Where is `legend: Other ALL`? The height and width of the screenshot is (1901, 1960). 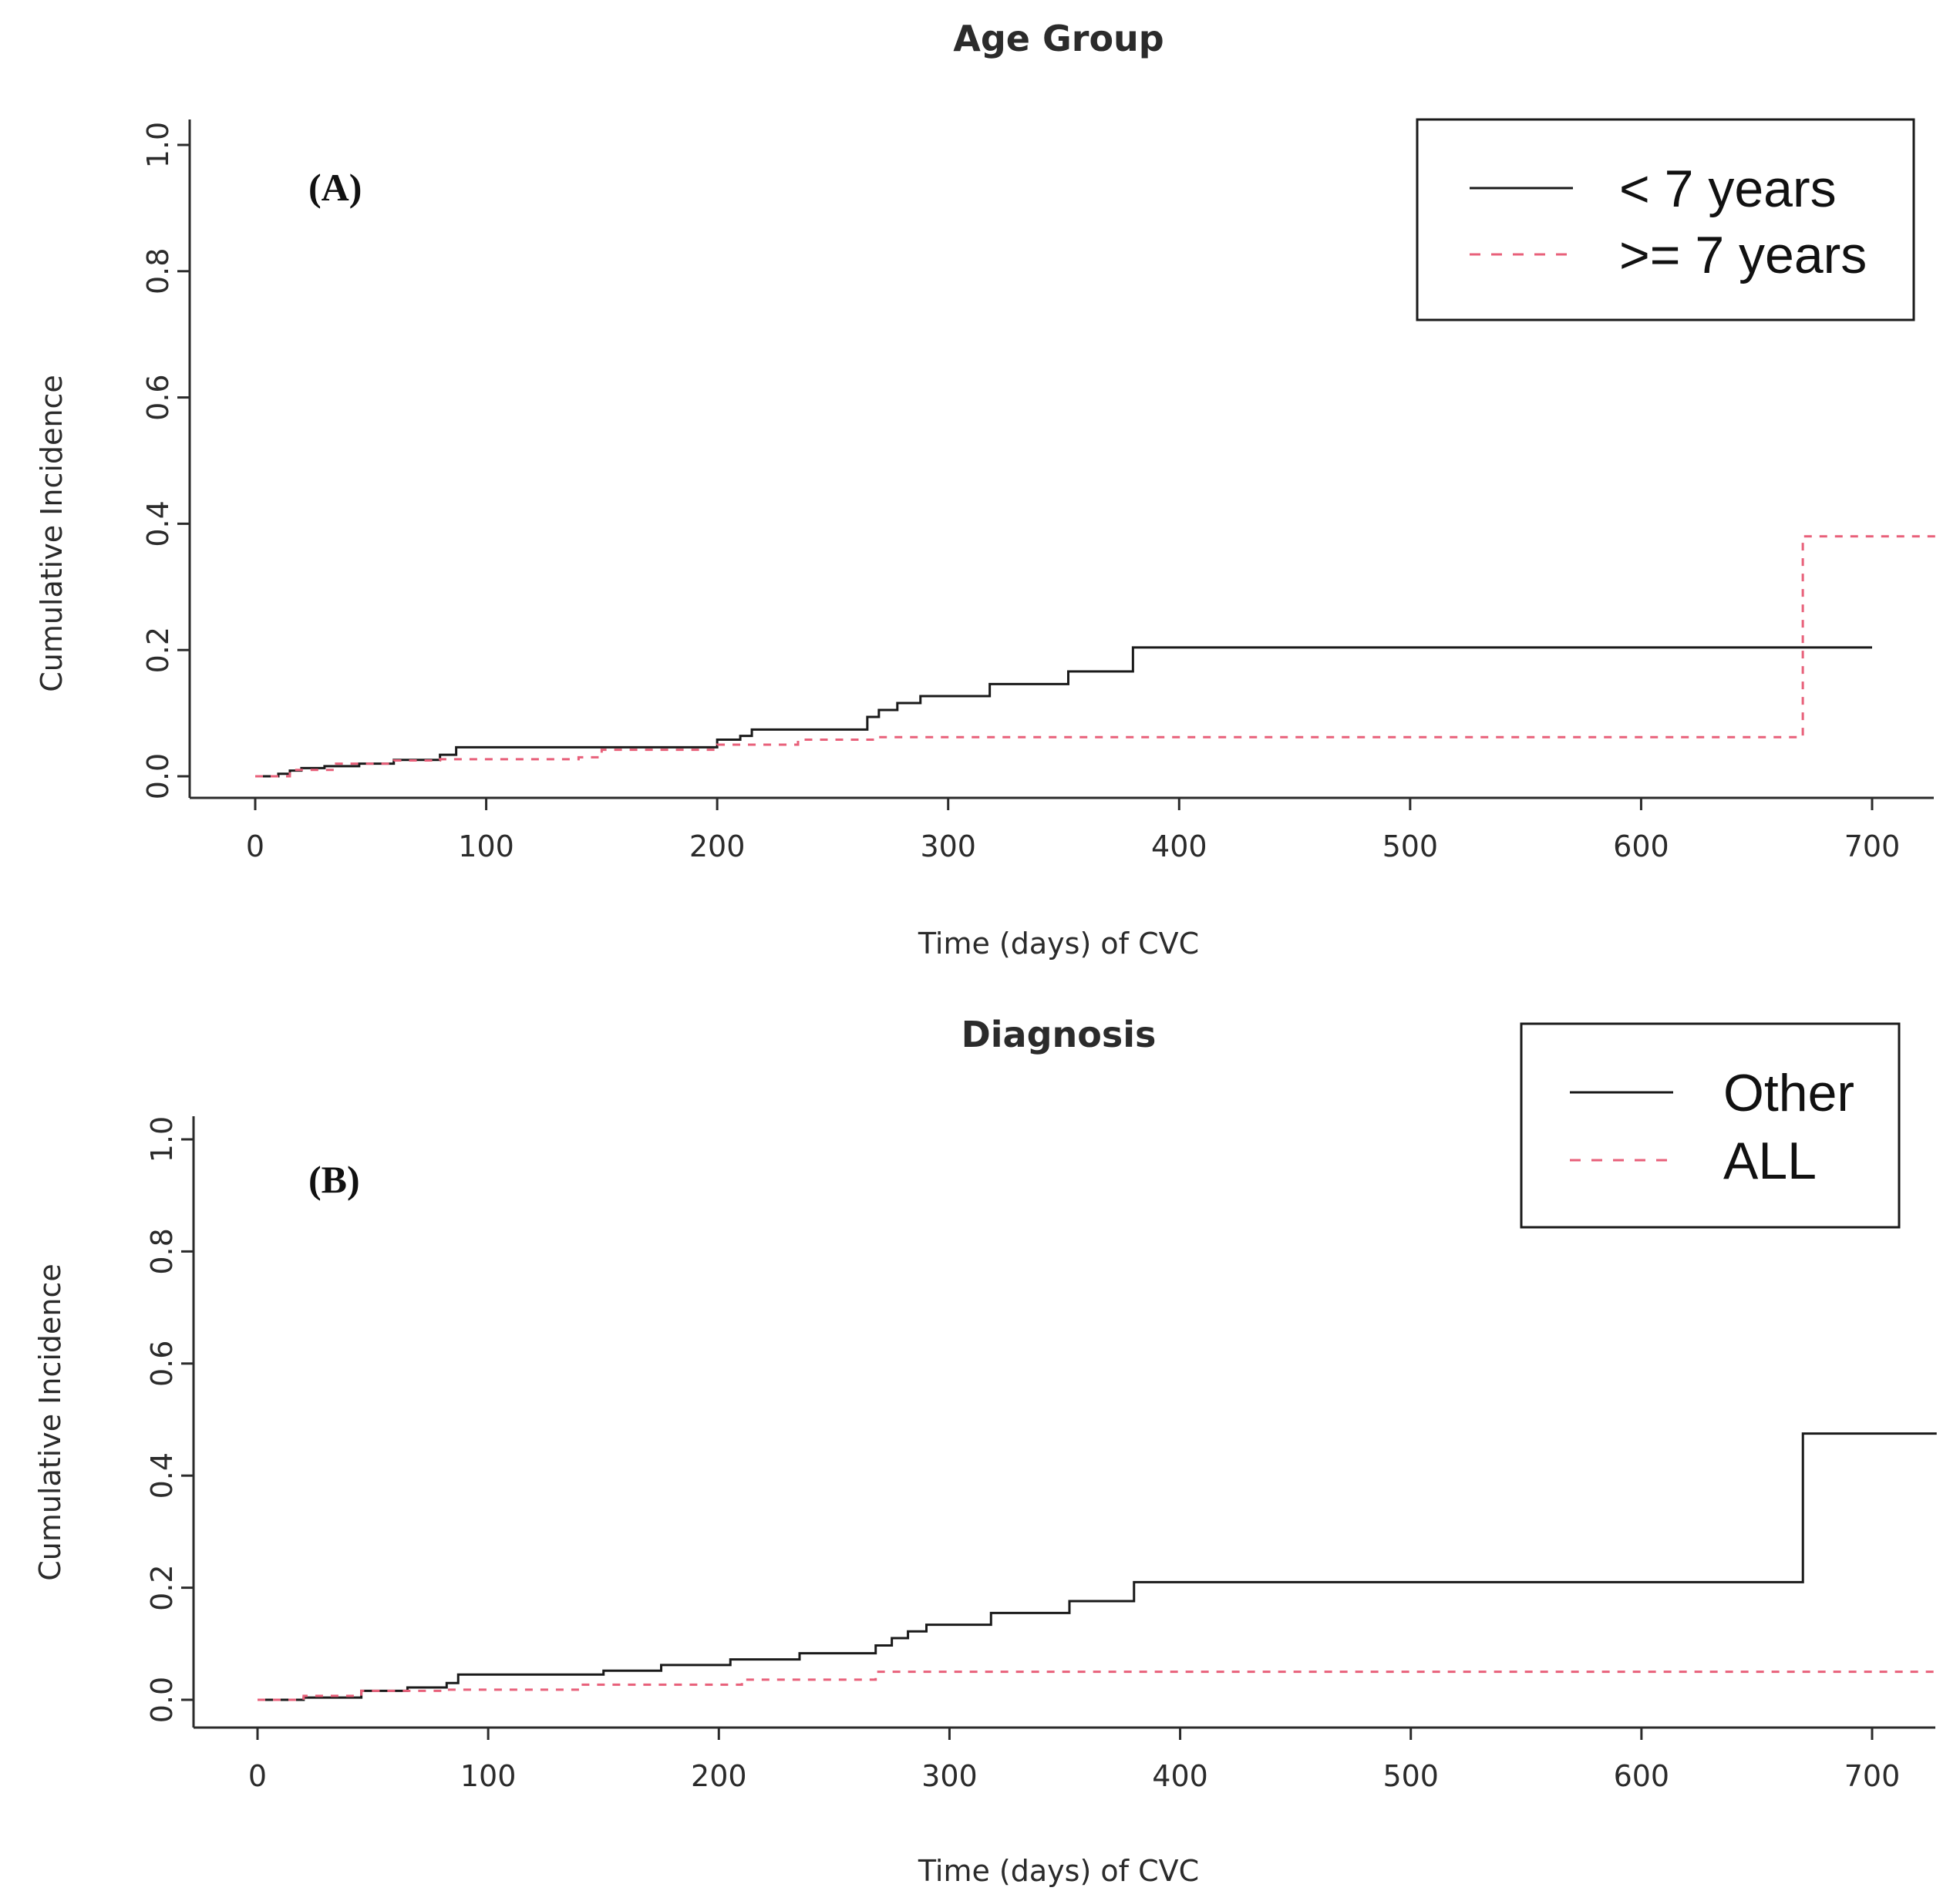 legend: Other ALL is located at coordinates (1710, 1125).